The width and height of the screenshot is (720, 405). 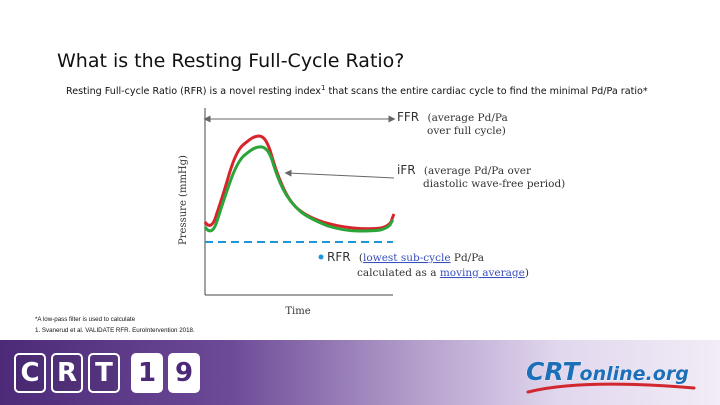 What do you see at coordinates (398, 273) in the screenshot?
I see `rfr-desc-calculated: calculated as a` at bounding box center [398, 273].